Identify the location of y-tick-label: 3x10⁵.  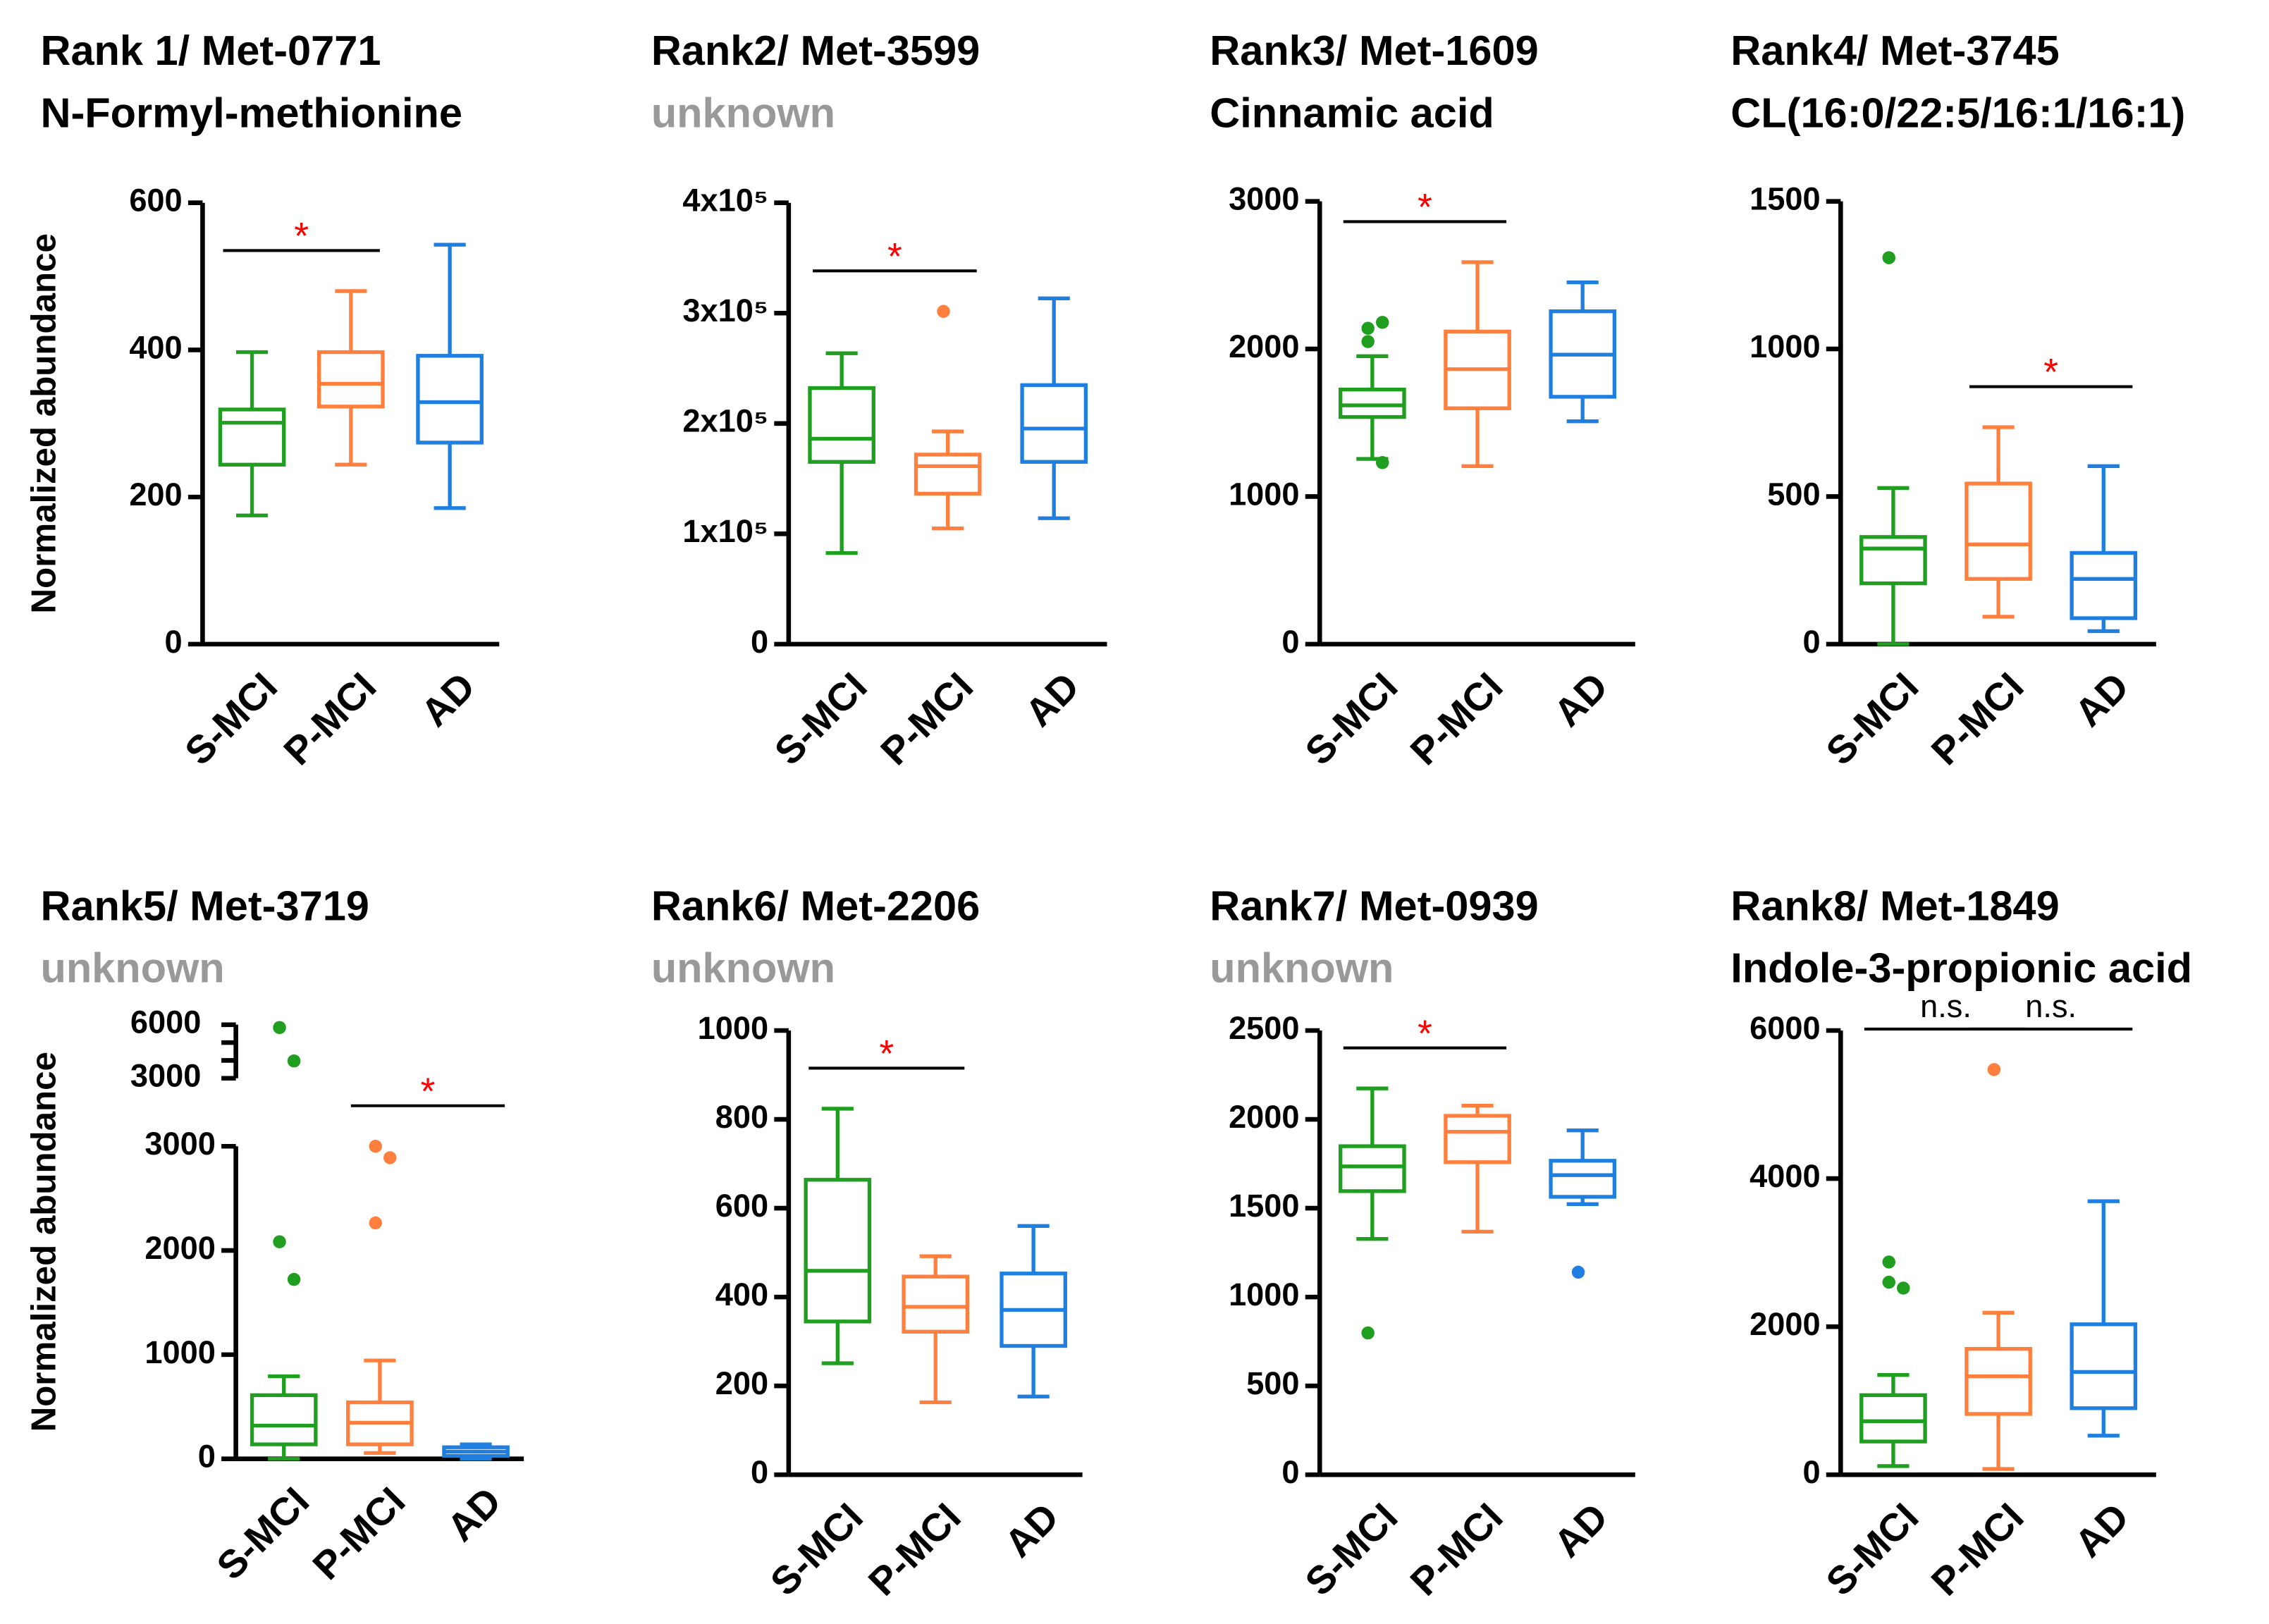
(725, 311).